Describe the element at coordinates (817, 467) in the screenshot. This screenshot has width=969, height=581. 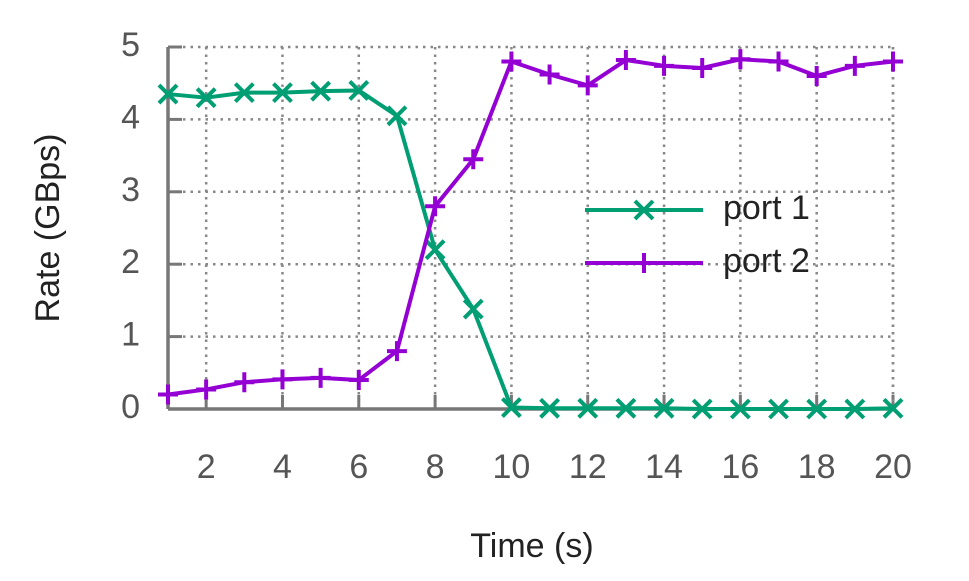
I see `x-tick-label: 18` at that location.